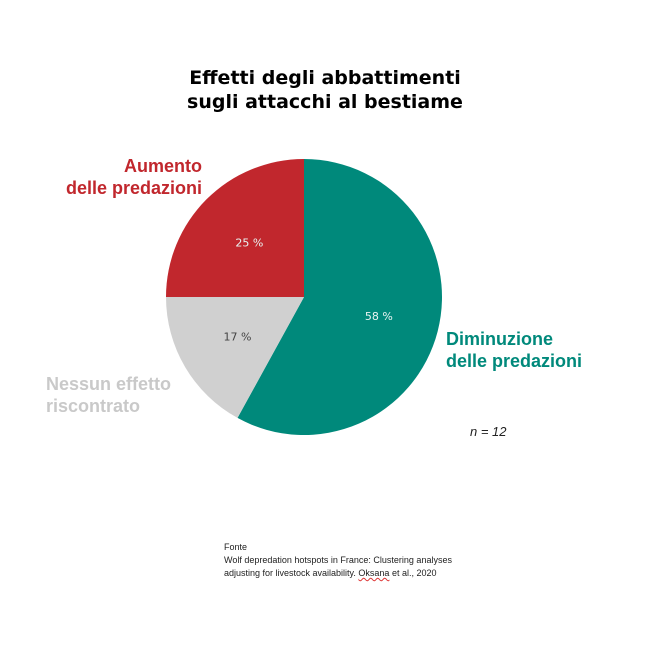 The height and width of the screenshot is (652, 650). Describe the element at coordinates (325, 102) in the screenshot. I see `chart-title-line-2: sugli attacchi al bestiame` at that location.